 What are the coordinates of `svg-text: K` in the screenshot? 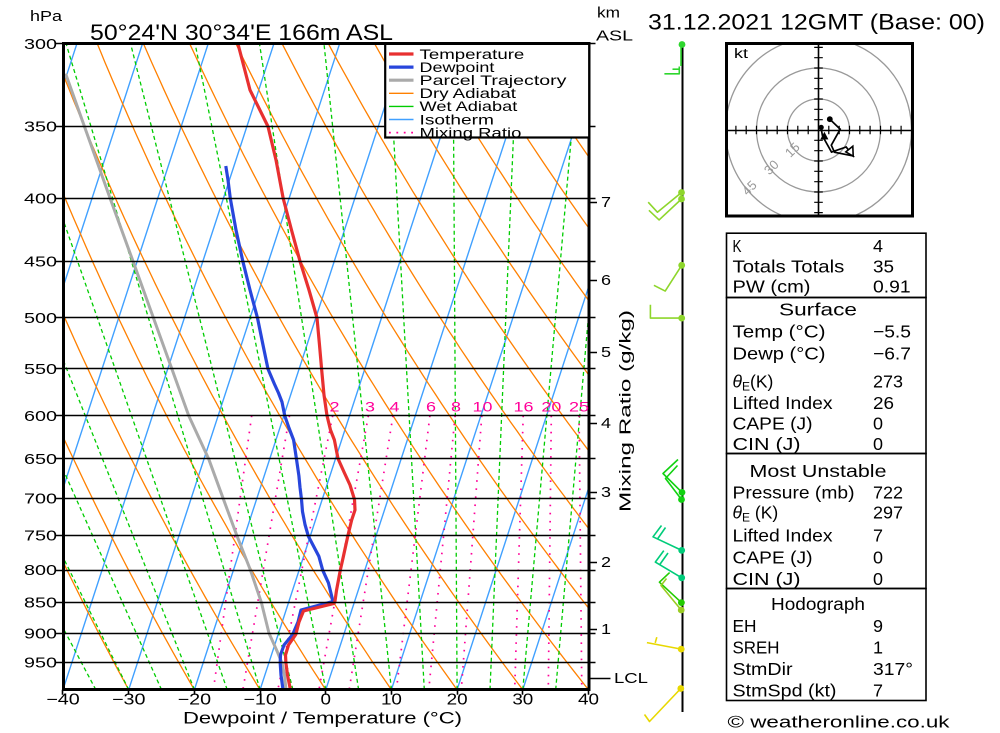 It's located at (737, 246).